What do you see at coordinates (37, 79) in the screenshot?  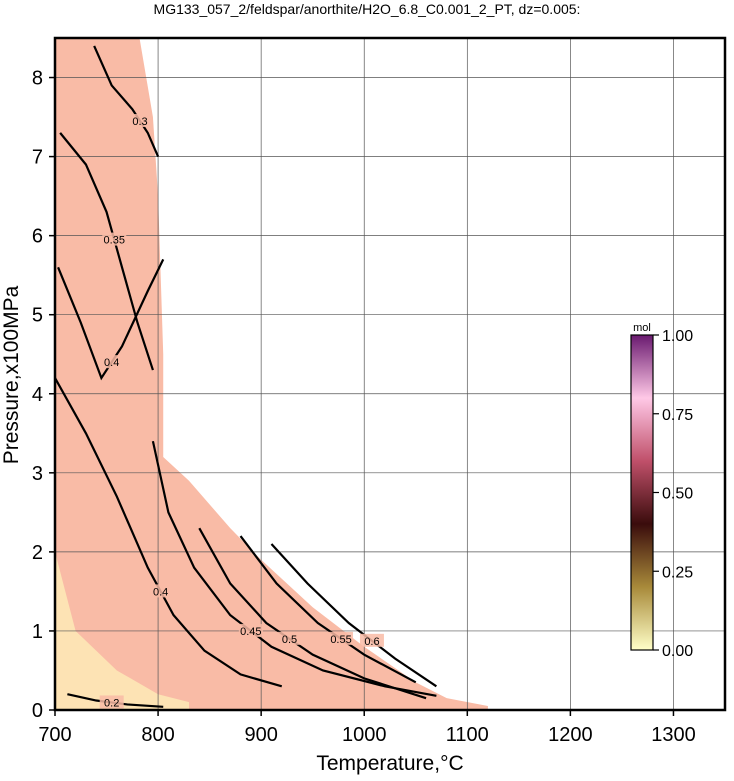 I see `y-tick-label: 8` at bounding box center [37, 79].